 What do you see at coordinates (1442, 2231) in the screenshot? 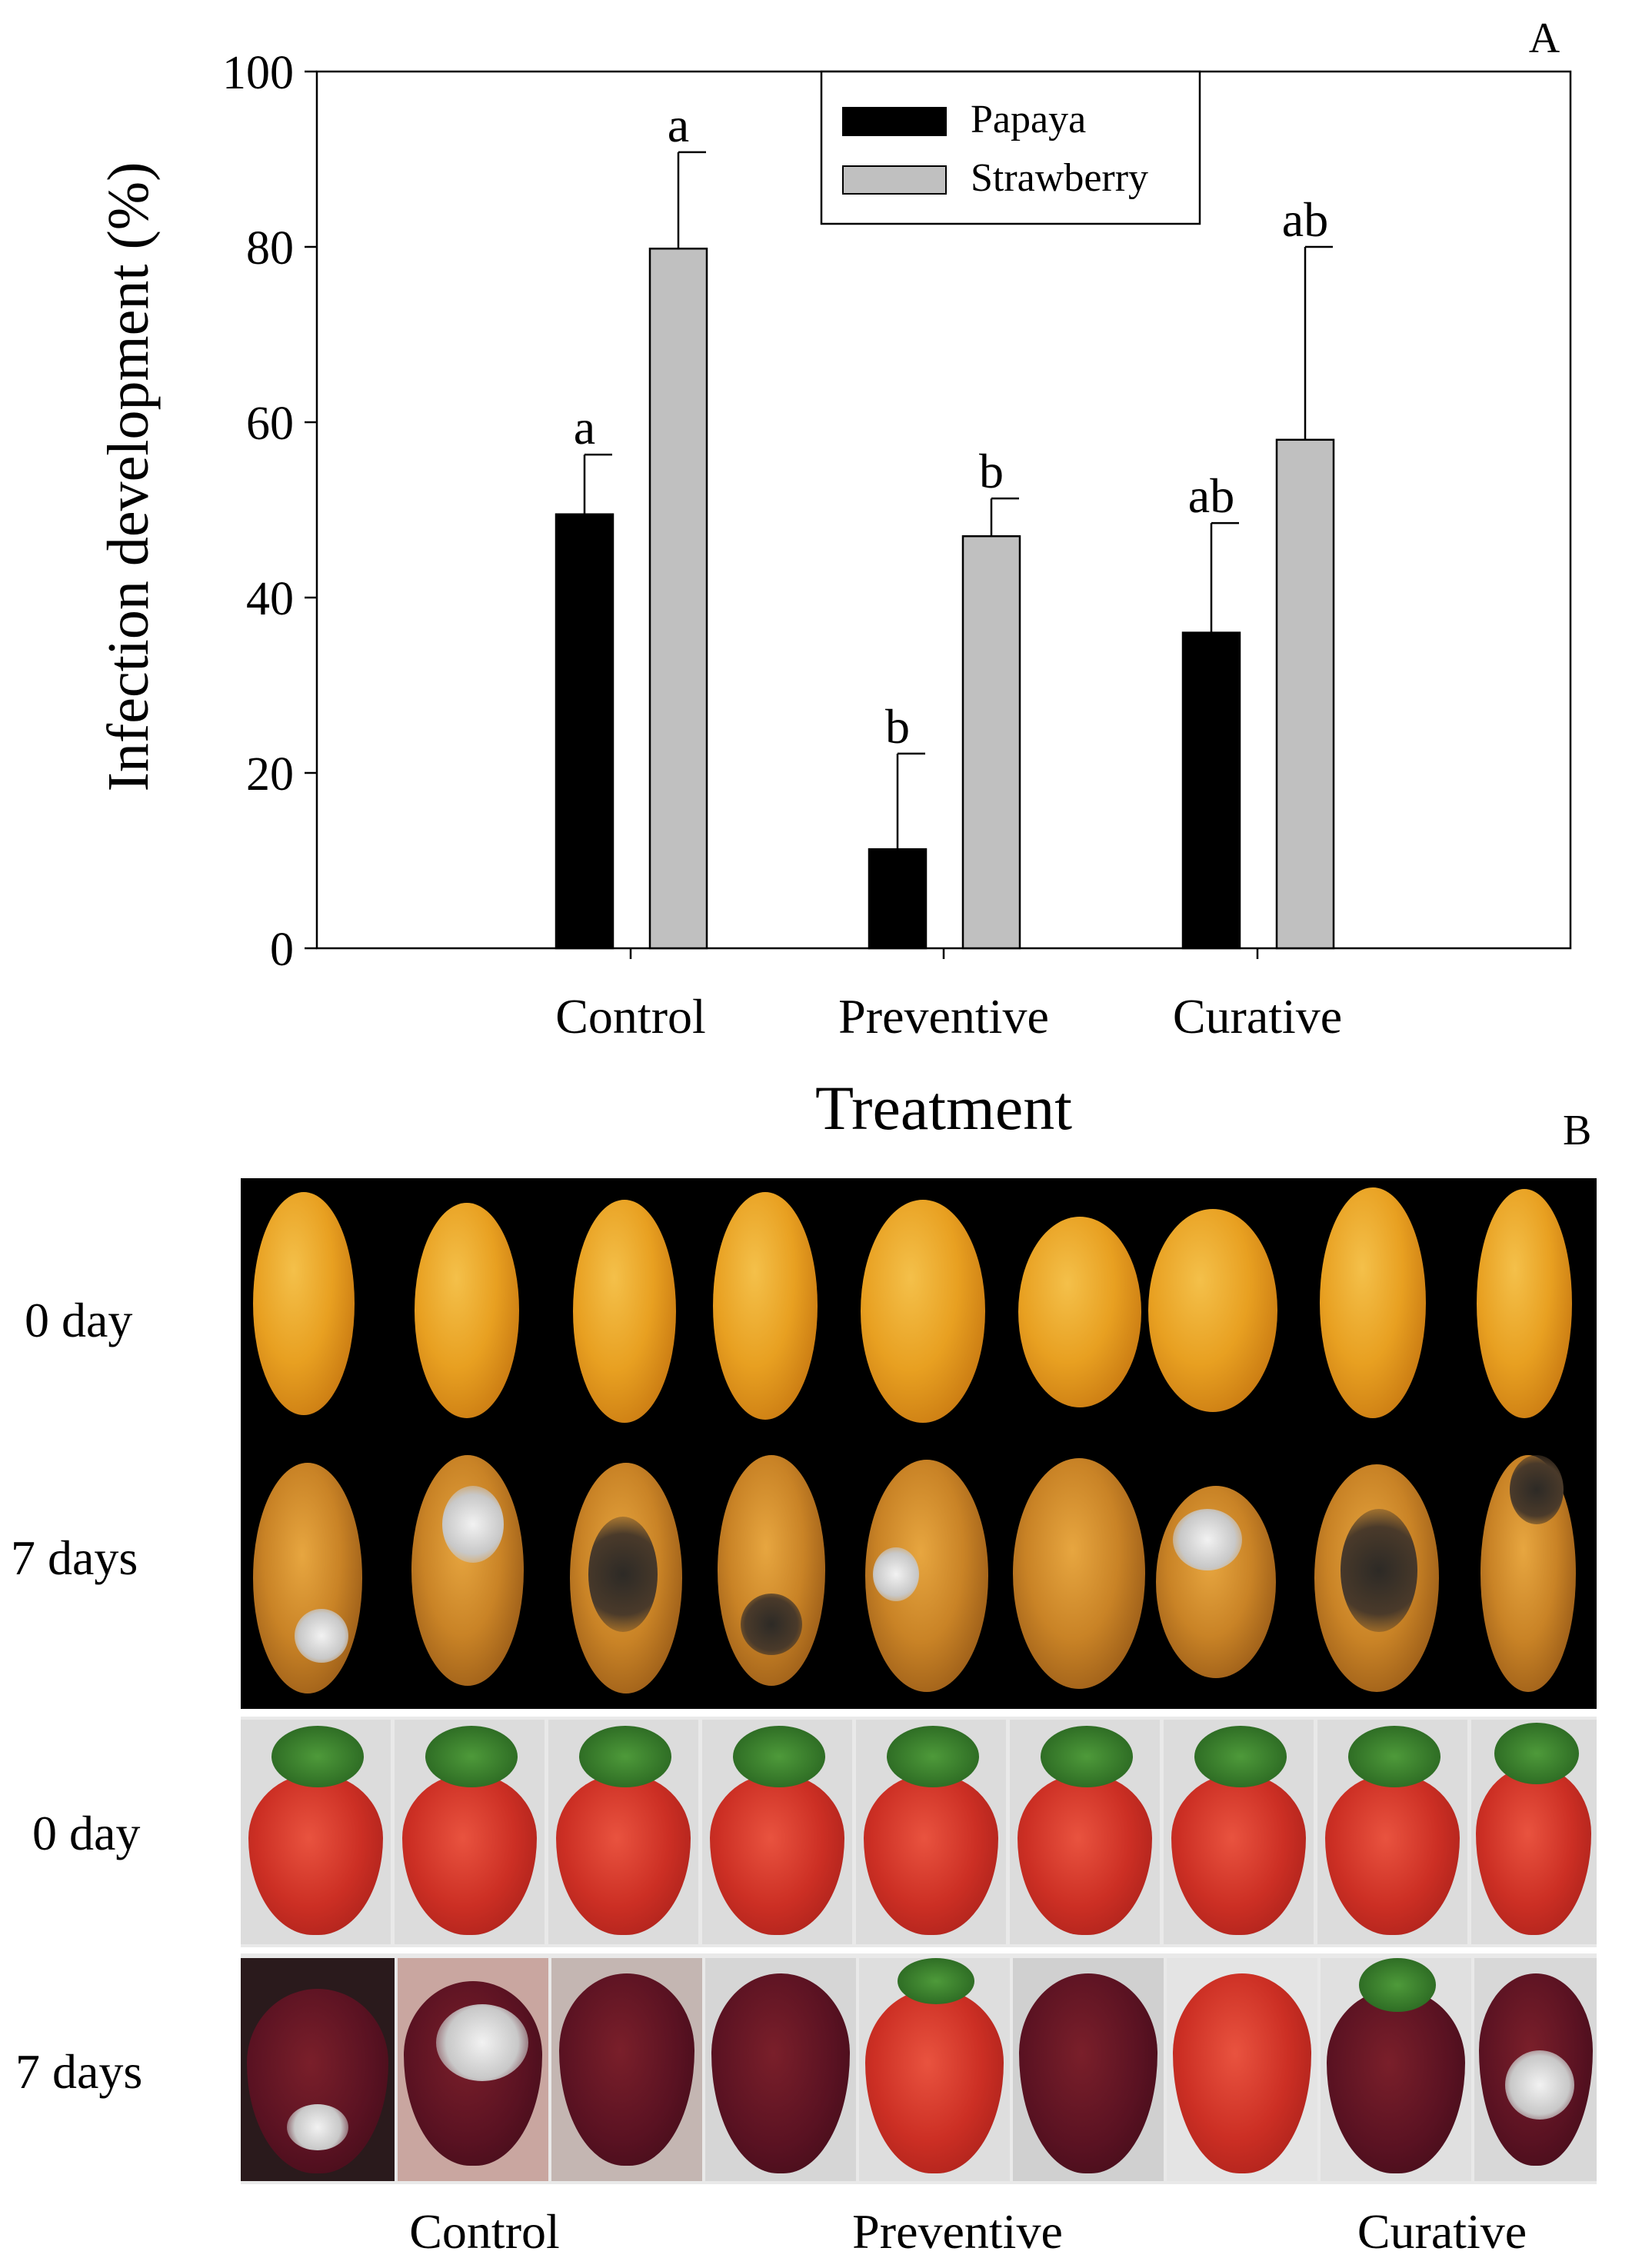
I see `group-label-curative: Curative` at bounding box center [1442, 2231].